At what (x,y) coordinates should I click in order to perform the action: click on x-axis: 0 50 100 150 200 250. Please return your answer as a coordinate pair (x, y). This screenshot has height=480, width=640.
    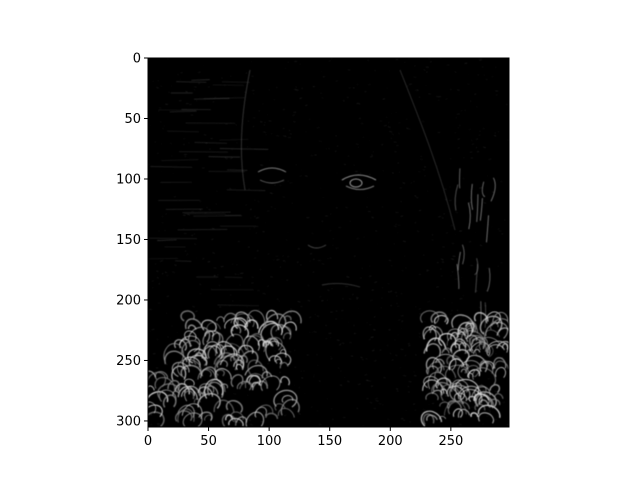
    Looking at the image, I should click on (303, 438).